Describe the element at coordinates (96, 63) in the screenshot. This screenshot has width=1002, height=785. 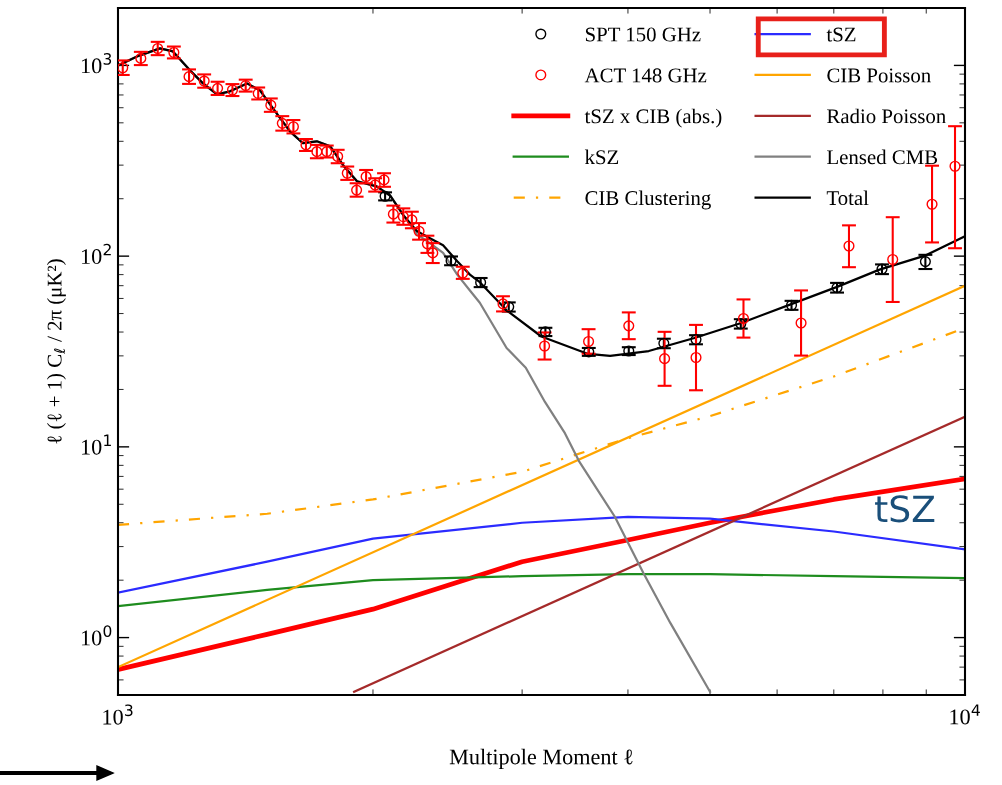
I see `y-tick-label: 10$^{3}$` at that location.